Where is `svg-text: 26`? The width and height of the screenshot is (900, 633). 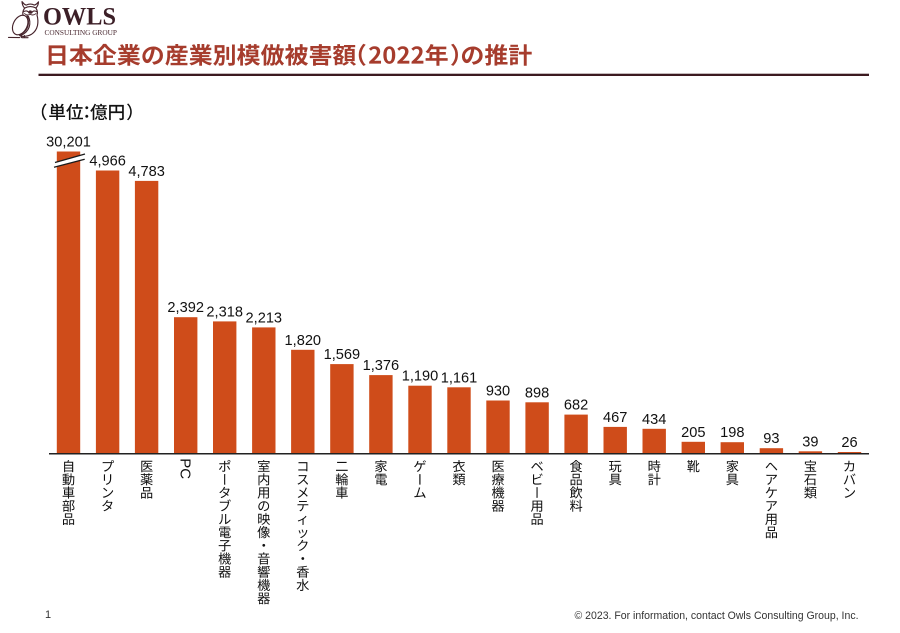 svg-text: 26 is located at coordinates (849, 443).